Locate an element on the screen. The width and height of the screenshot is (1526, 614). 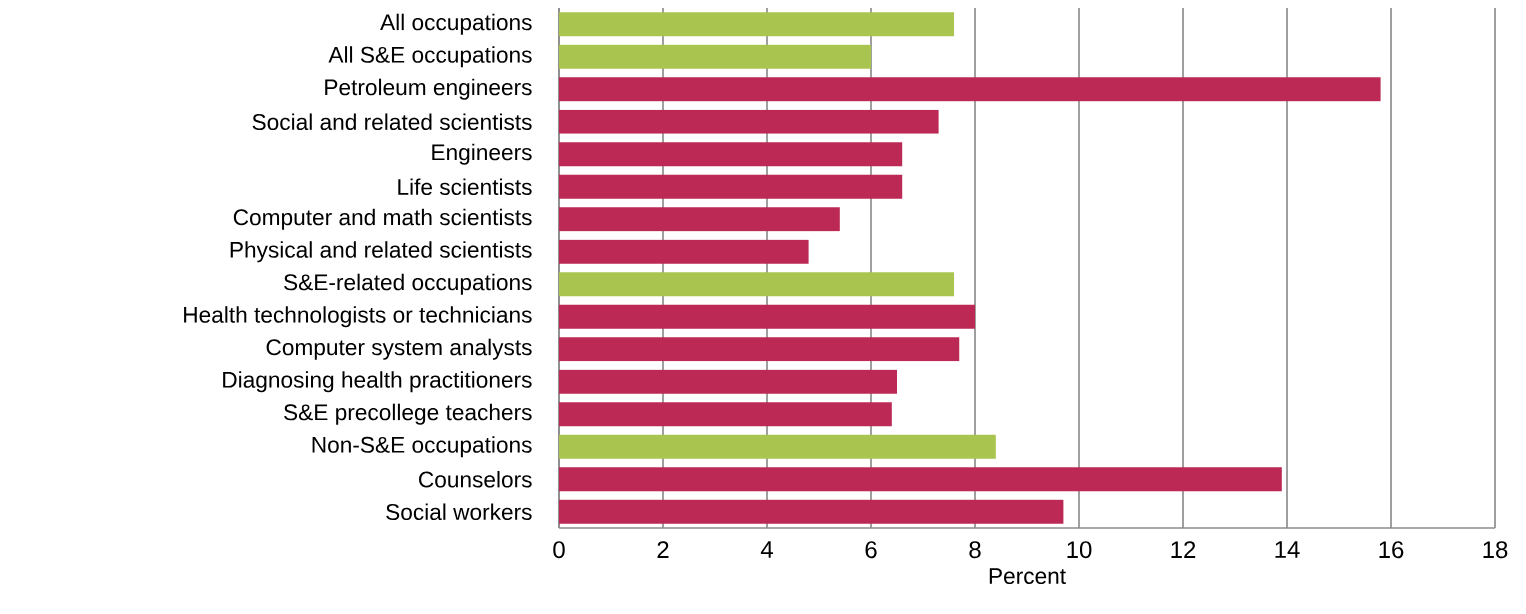
y-tick-label: Counselors is located at coordinates (475, 479).